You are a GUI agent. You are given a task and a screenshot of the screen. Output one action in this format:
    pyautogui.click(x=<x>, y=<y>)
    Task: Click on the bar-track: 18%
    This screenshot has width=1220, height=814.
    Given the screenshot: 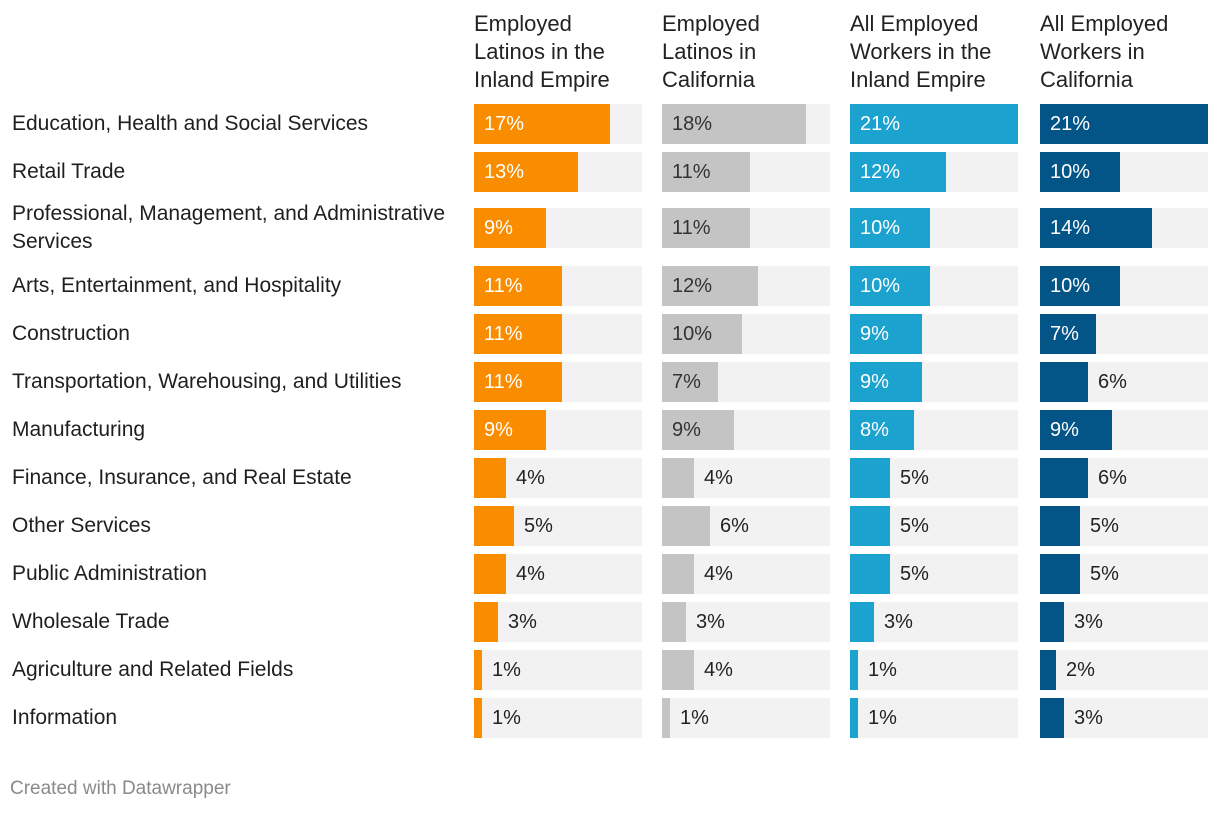 What is the action you would take?
    pyautogui.click(x=746, y=124)
    